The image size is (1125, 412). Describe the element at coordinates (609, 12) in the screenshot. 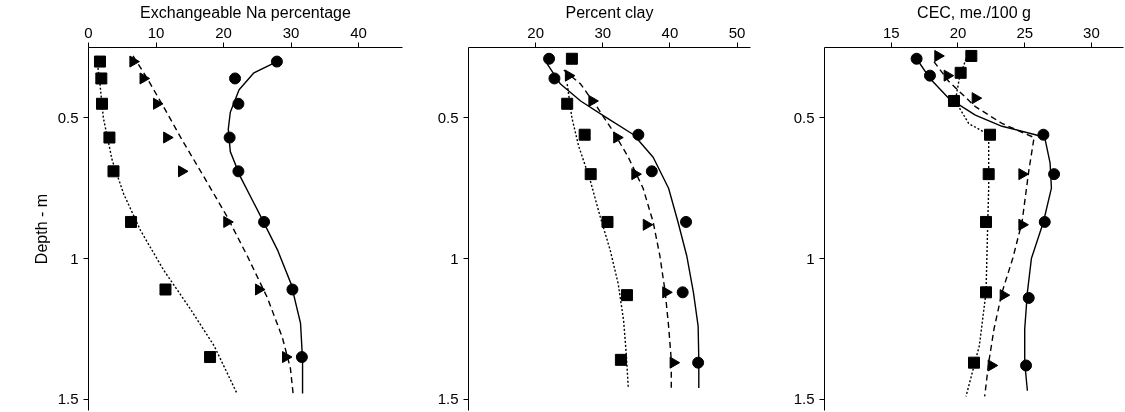

I see `x-axis-title: Percent clay` at that location.